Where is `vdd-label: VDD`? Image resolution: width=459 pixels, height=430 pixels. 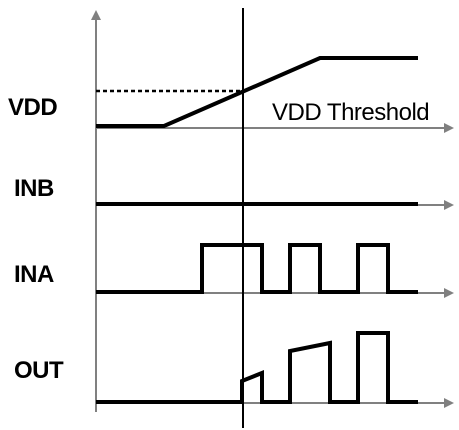
vdd-label: VDD is located at coordinates (32, 107).